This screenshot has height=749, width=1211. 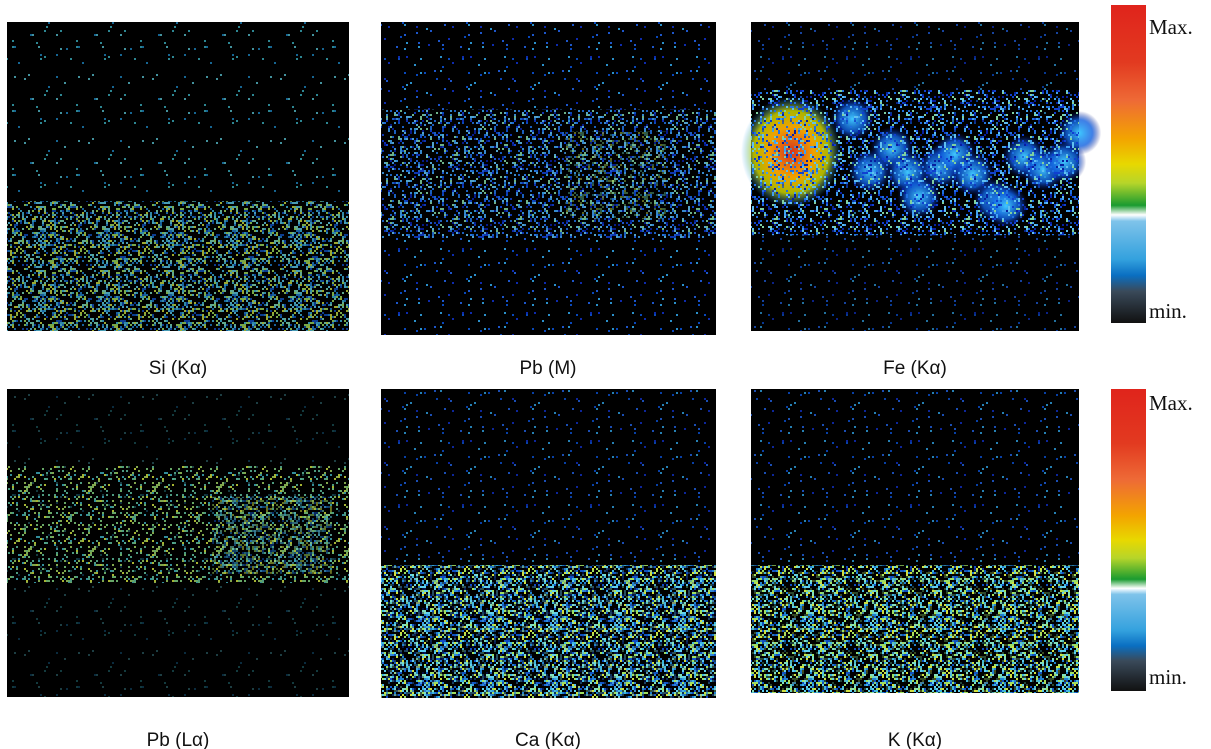 What do you see at coordinates (548, 739) in the screenshot?
I see `panel-label: Ca (Kα)` at bounding box center [548, 739].